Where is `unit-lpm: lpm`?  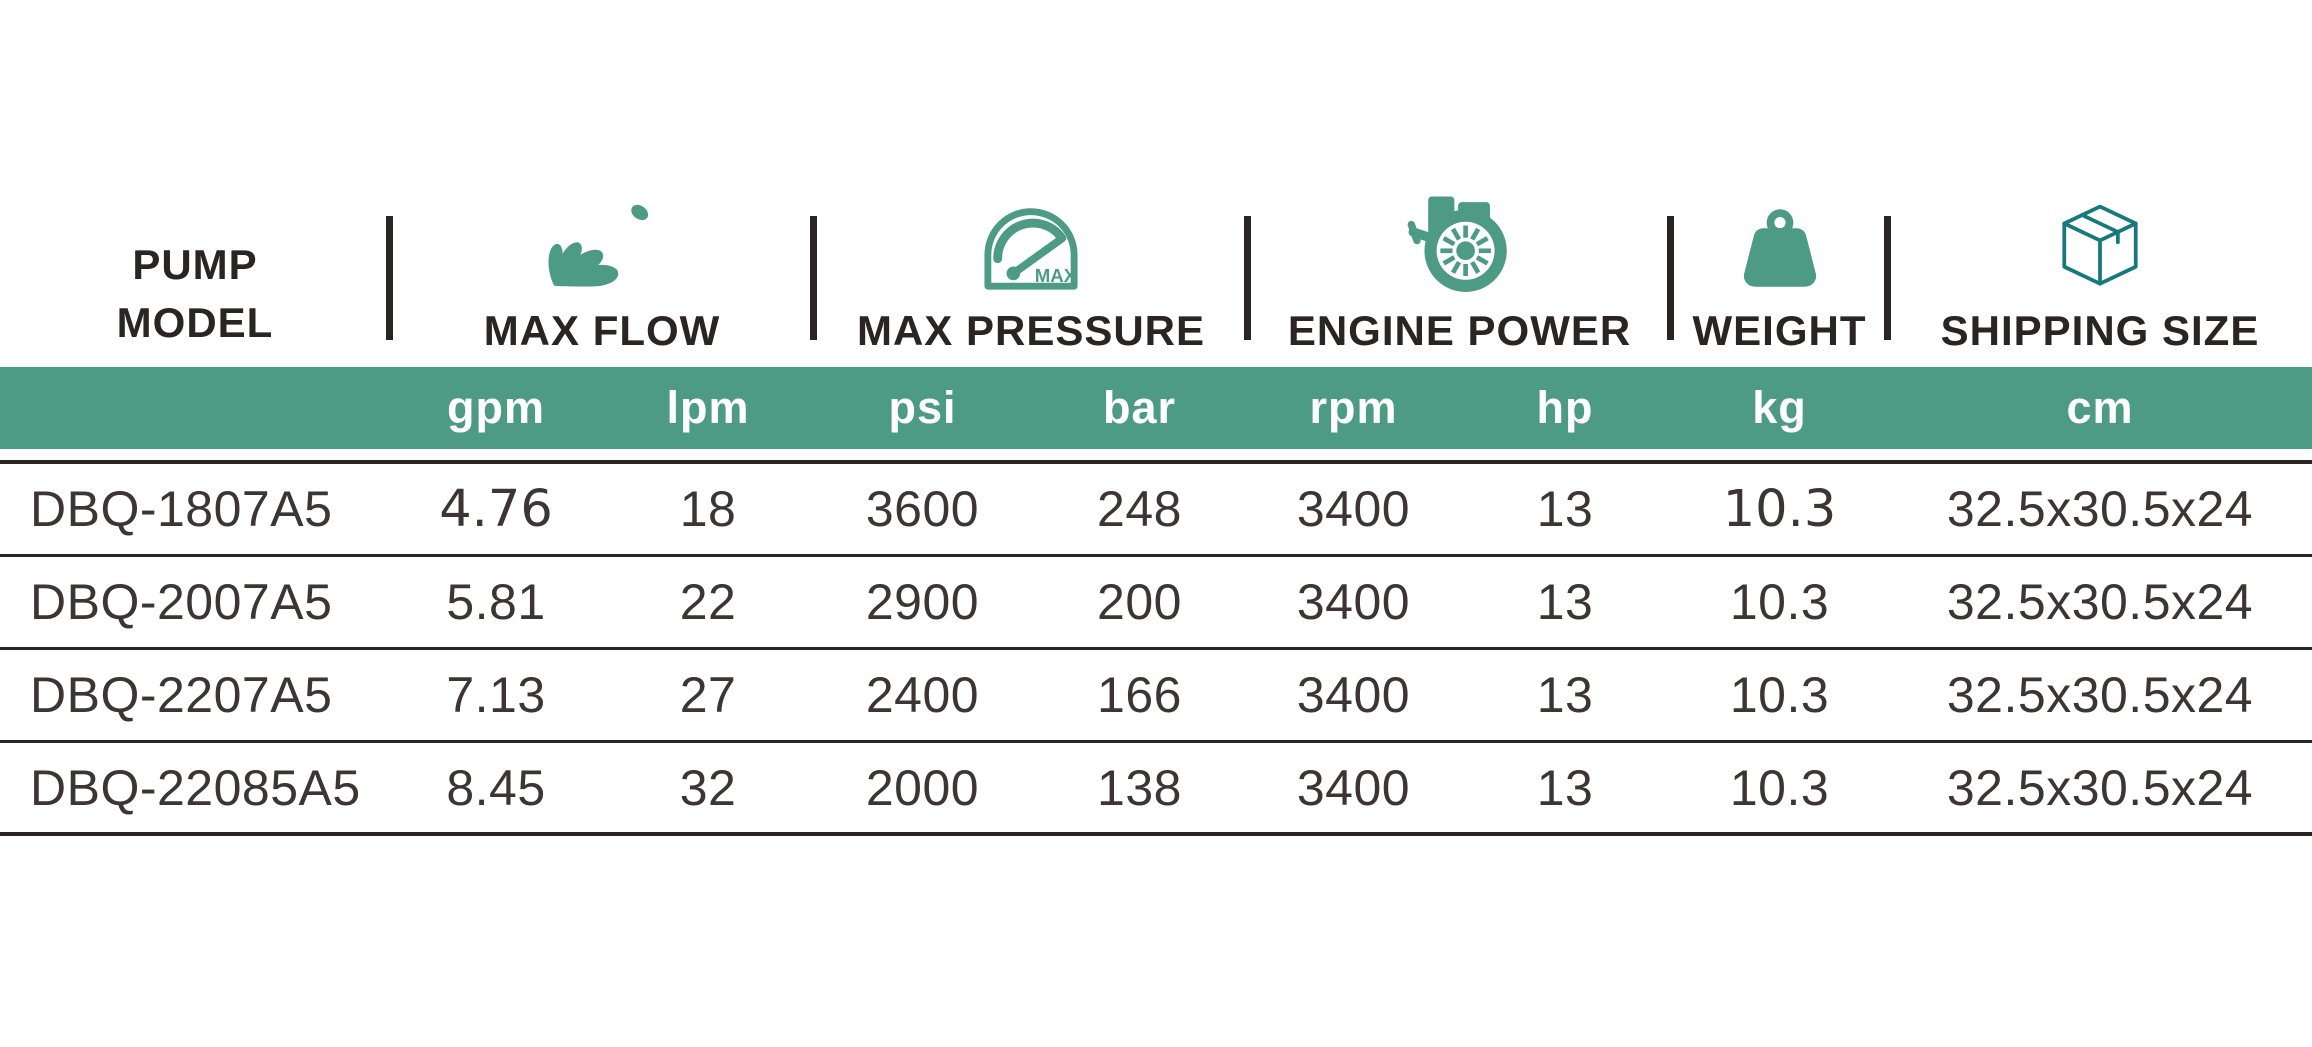 unit-lpm: lpm is located at coordinates (708, 407).